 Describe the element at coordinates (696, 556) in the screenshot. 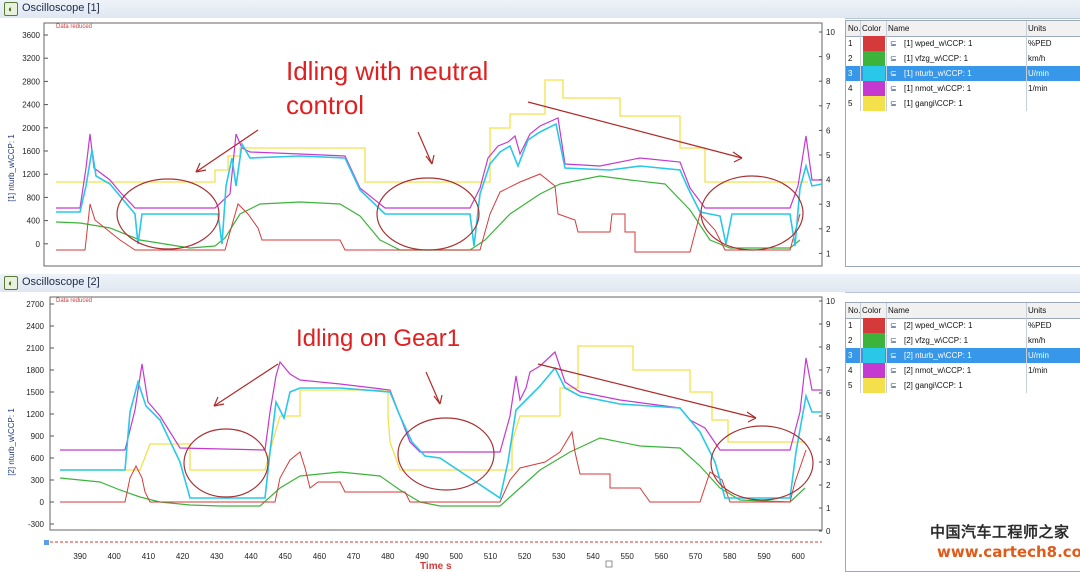

I see `time-tick-label: 570` at that location.